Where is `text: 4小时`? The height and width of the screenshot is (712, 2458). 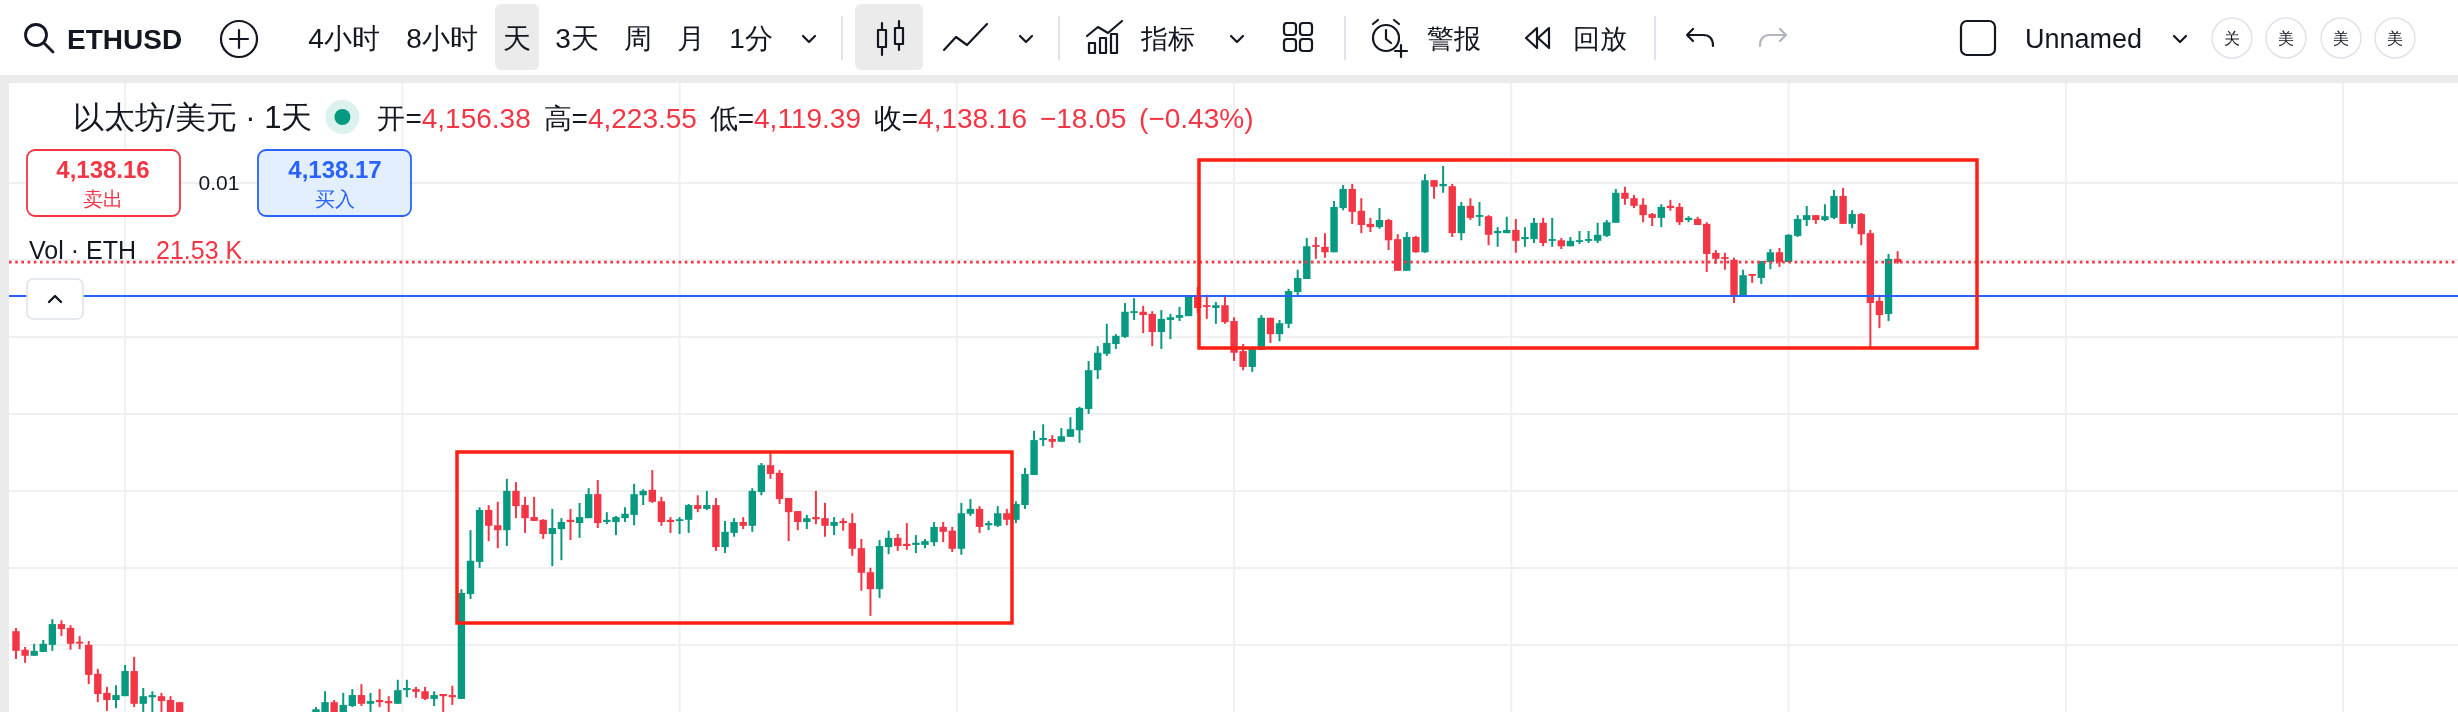 text: 4小时 is located at coordinates (344, 38).